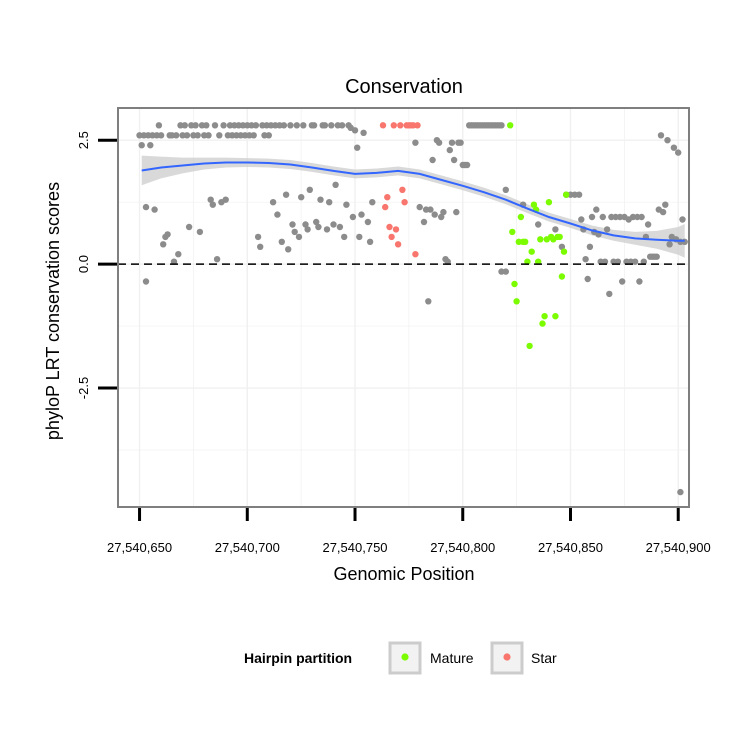  I want to click on smooth-confidence-band, so click(413, 206).